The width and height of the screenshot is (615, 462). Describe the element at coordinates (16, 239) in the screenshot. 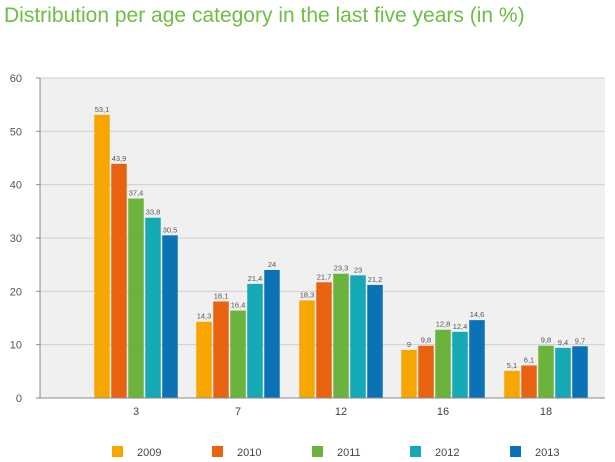

I see `y-tick-label: 30` at that location.